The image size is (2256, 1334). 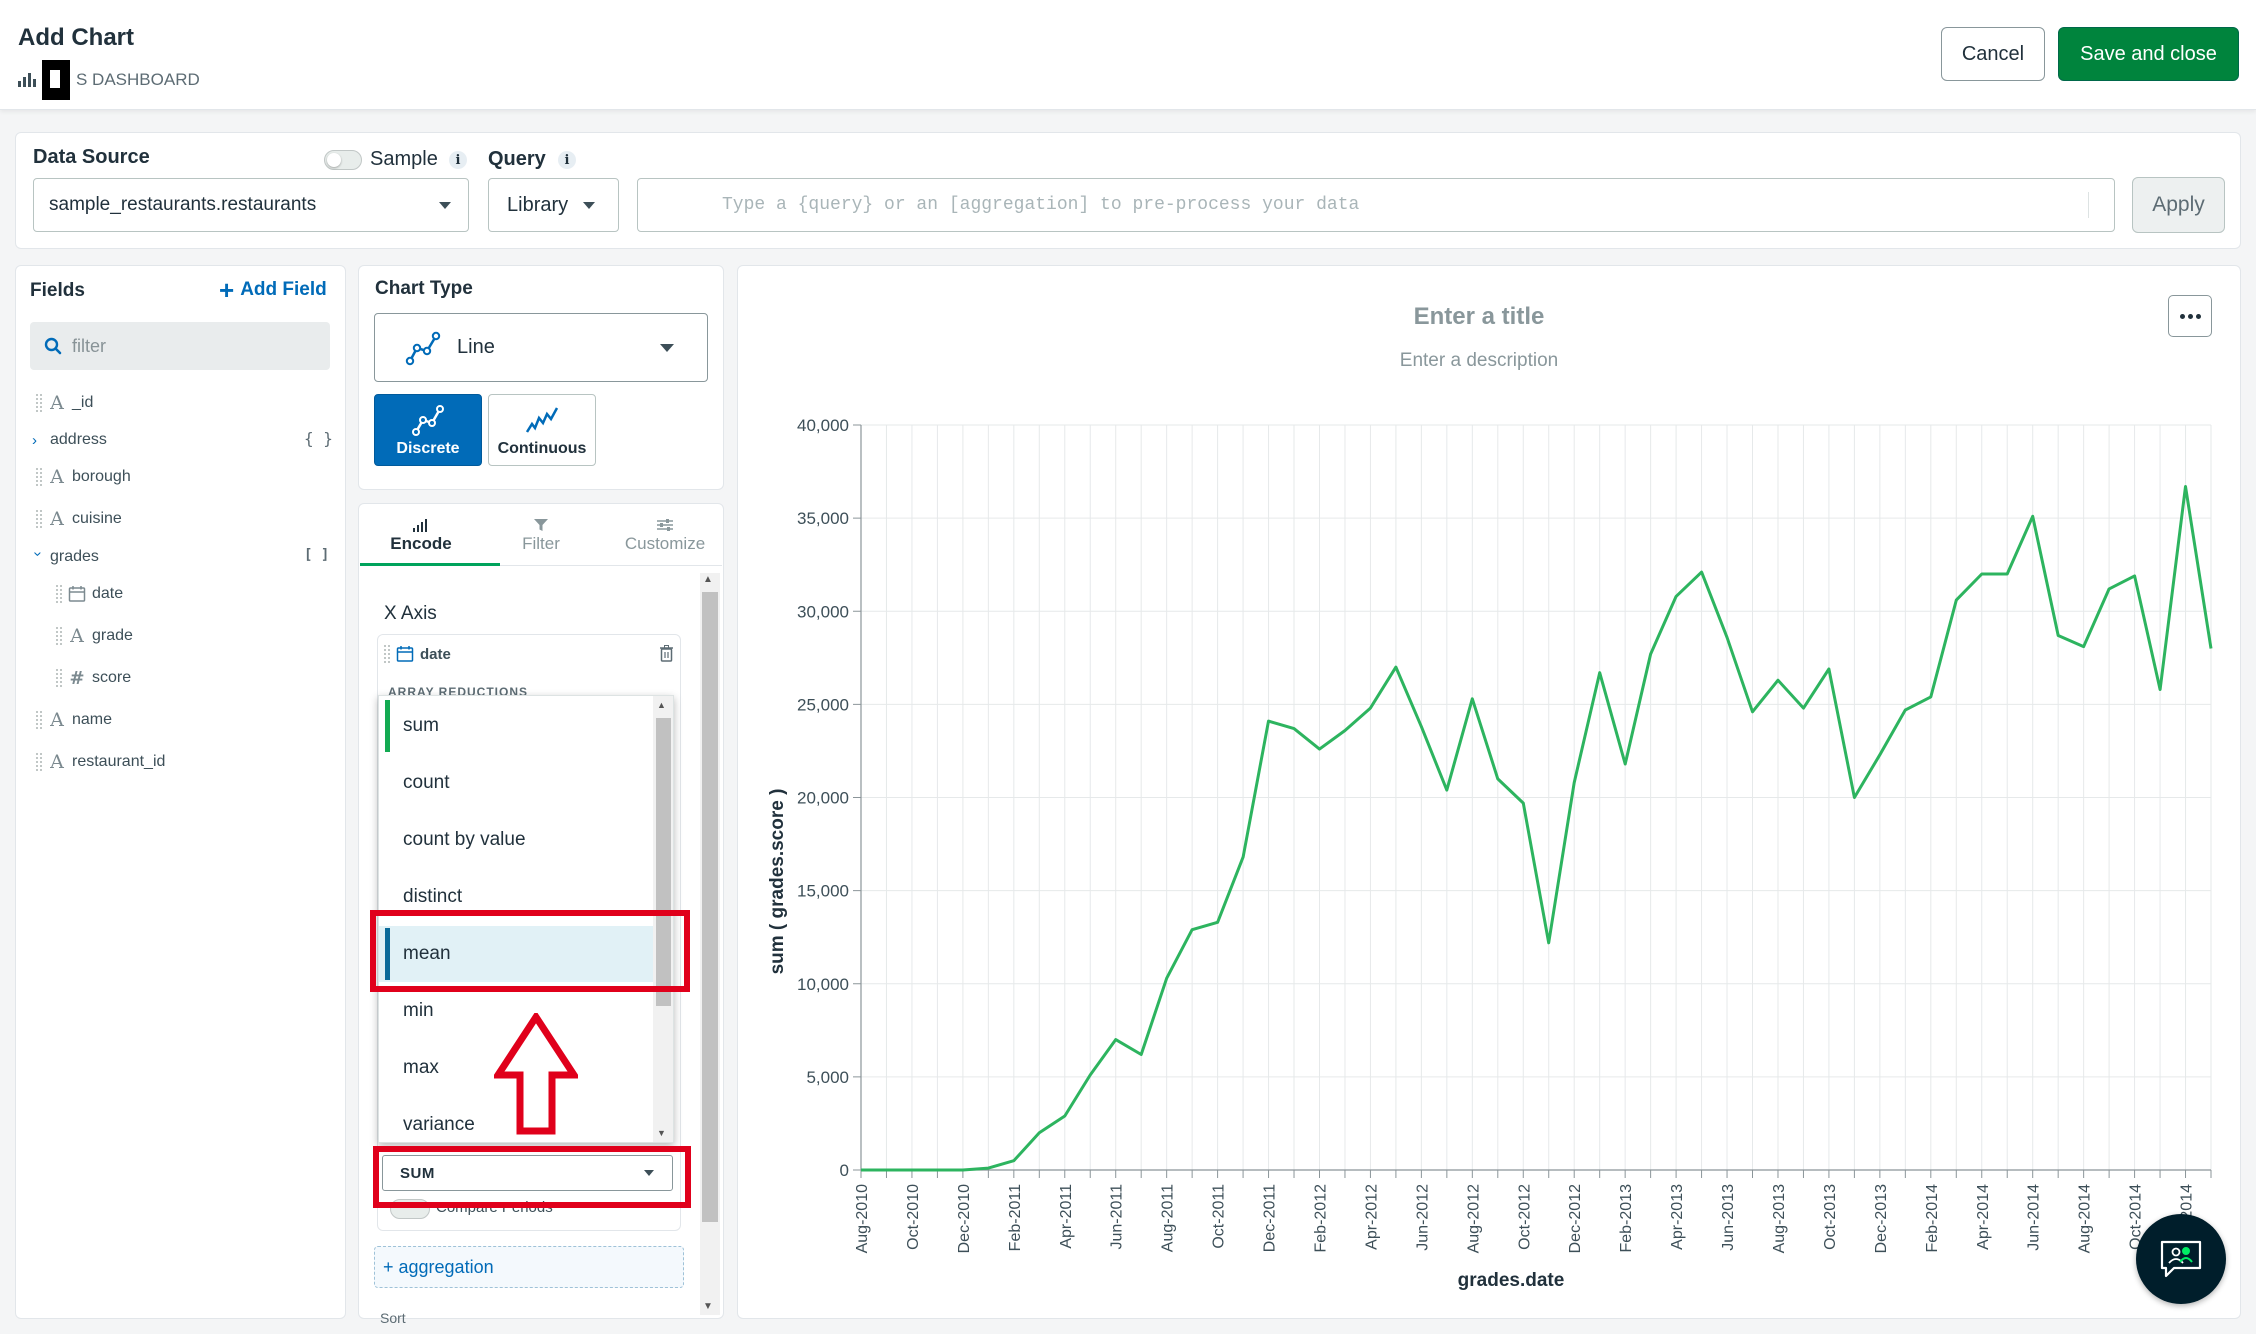 What do you see at coordinates (91, 157) in the screenshot?
I see `data-source-label: Data Source` at bounding box center [91, 157].